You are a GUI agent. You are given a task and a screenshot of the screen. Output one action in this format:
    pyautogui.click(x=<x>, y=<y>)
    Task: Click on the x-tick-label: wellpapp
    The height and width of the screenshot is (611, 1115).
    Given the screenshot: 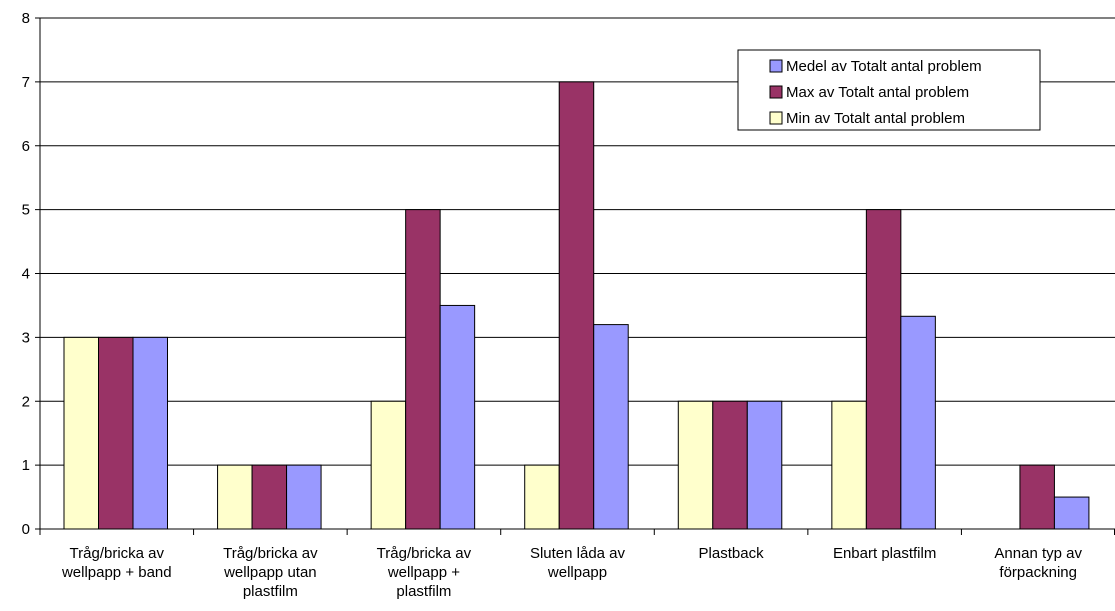 What is the action you would take?
    pyautogui.click(x=577, y=572)
    